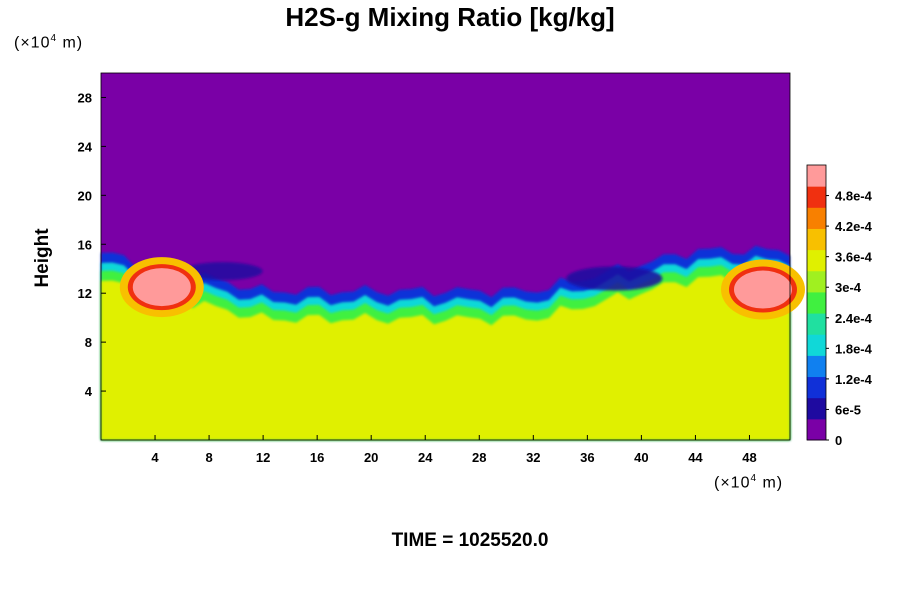 The width and height of the screenshot is (900, 600). Describe the element at coordinates (749, 482) in the screenshot. I see `x-unit-label: (×104 m)` at that location.